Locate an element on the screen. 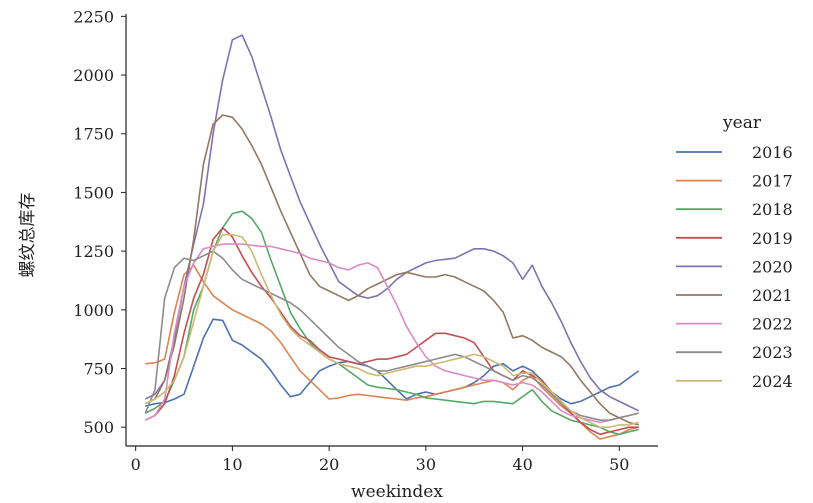 The width and height of the screenshot is (813, 503). y-tick-label: 1000 is located at coordinates (93, 310).